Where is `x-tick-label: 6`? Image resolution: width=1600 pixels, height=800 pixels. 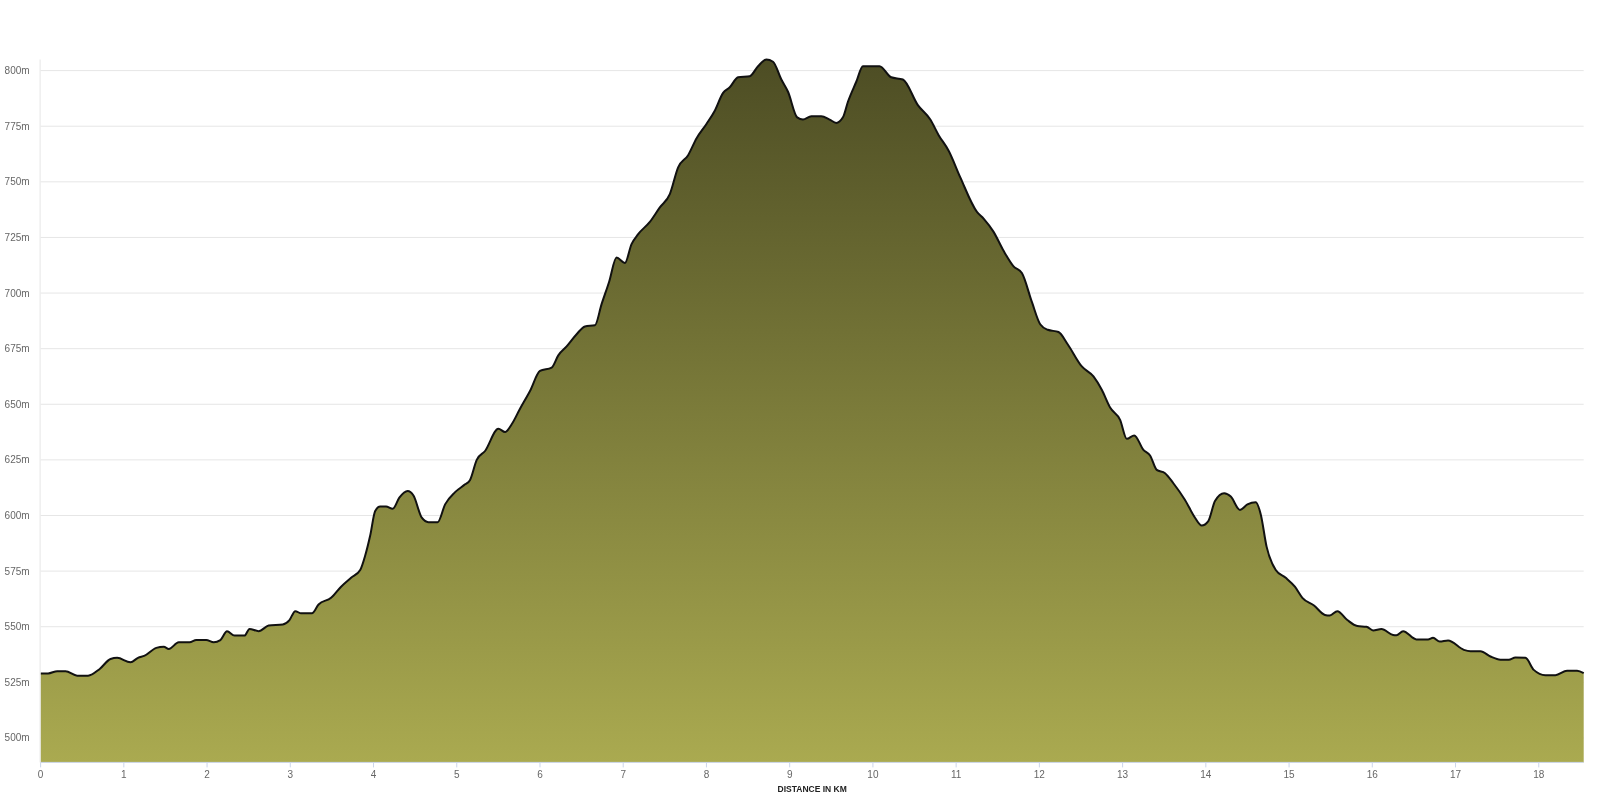 x-tick-label: 6 is located at coordinates (540, 775).